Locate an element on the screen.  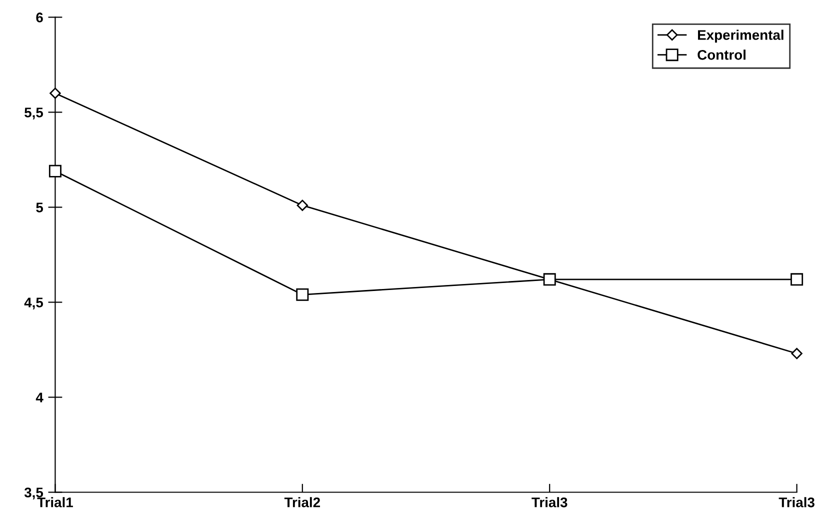
y-tick-label: 4 is located at coordinates (40, 397).